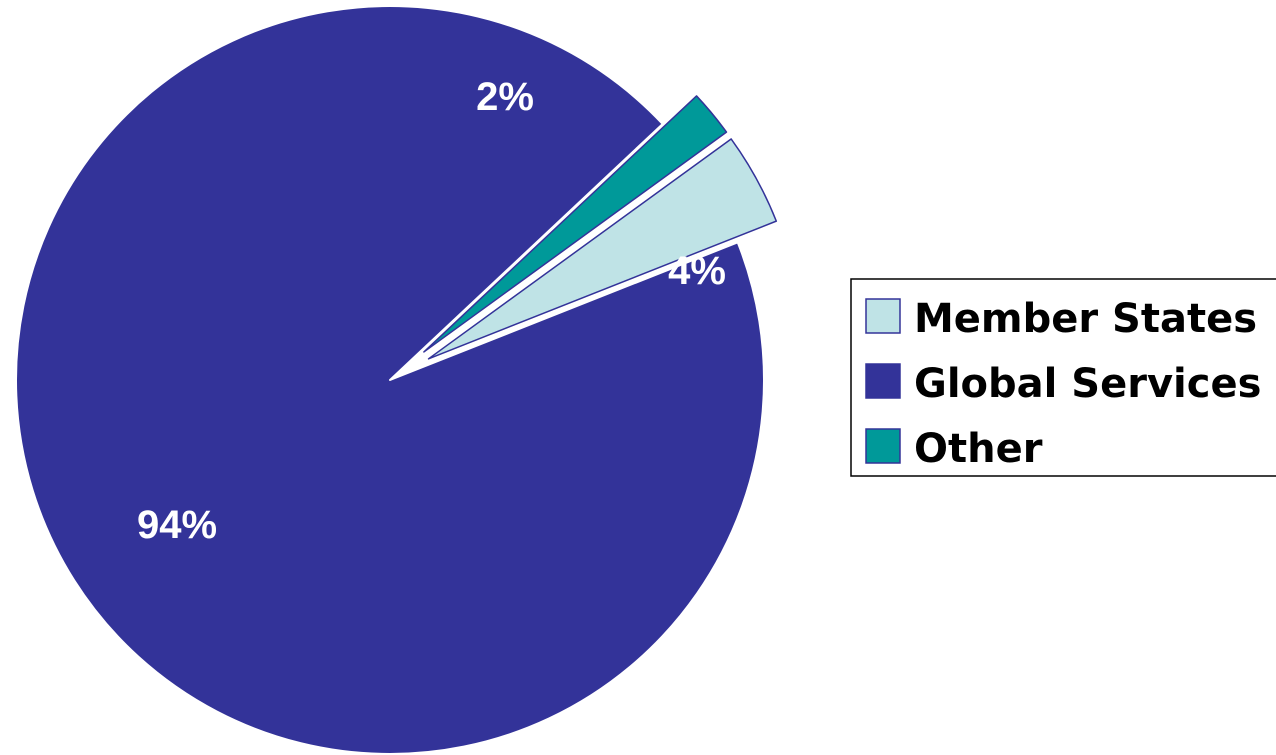  Describe the element at coordinates (177, 525) in the screenshot. I see `slice-label-global-services: 94%` at that location.